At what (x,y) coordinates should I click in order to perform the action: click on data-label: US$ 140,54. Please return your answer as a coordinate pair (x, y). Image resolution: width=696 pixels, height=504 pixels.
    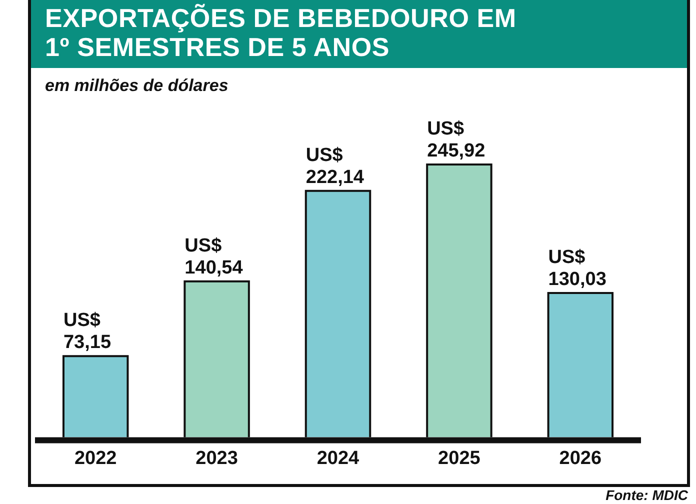
    Looking at the image, I should click on (214, 256).